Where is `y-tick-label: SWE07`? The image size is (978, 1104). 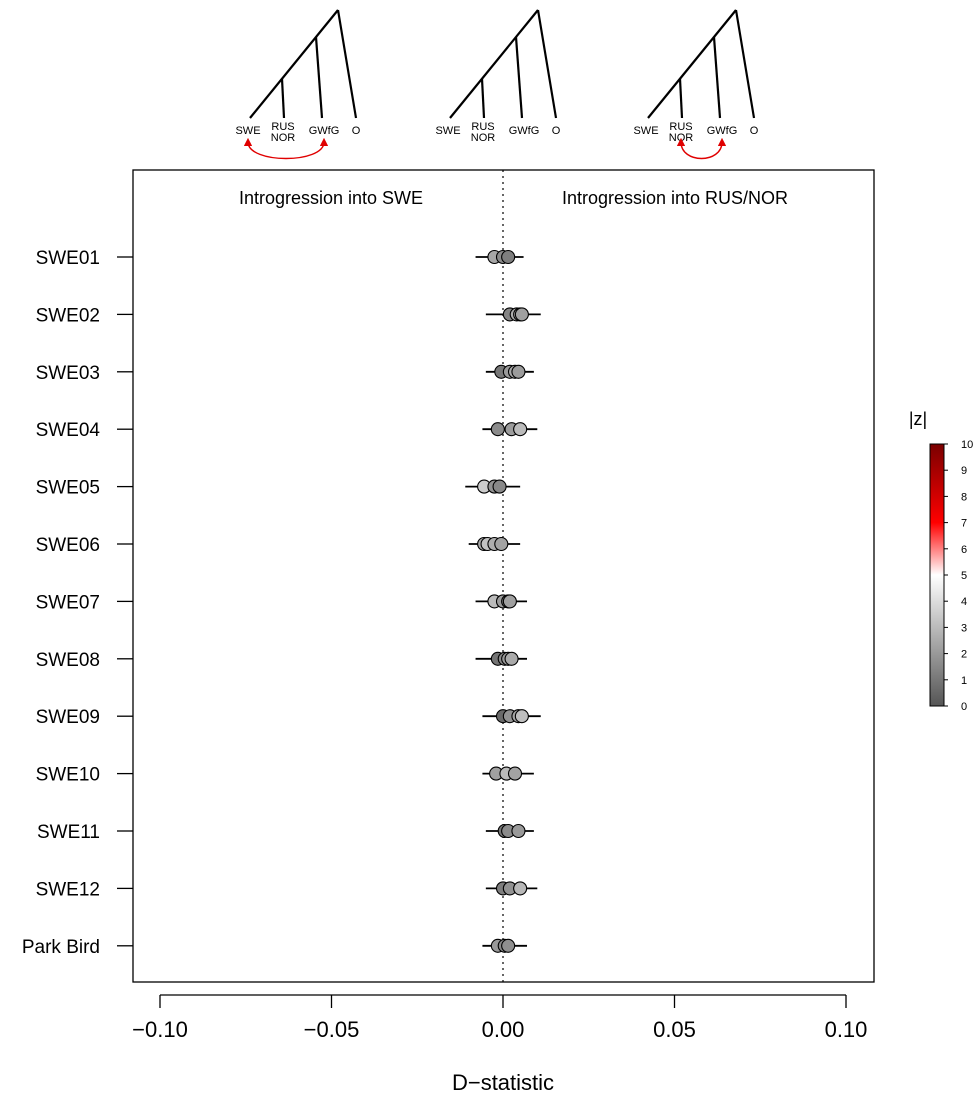 y-tick-label: SWE07 is located at coordinates (68, 602).